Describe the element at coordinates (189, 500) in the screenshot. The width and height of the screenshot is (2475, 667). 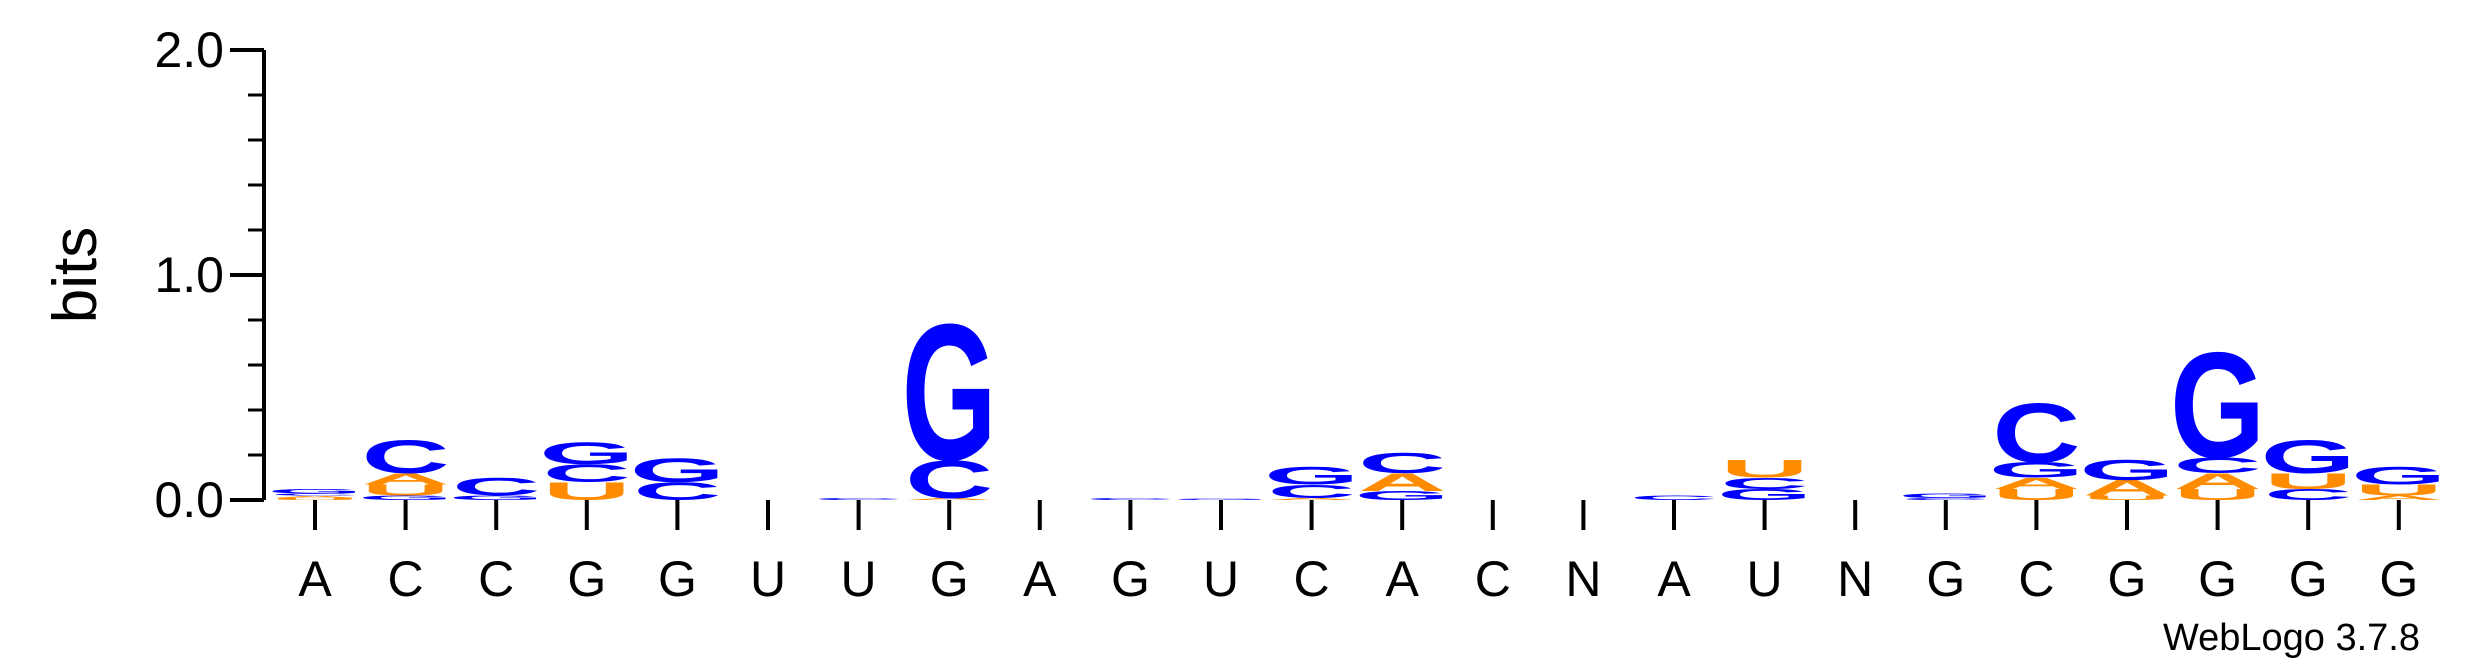
I see `y-tick-label: 0.0` at that location.